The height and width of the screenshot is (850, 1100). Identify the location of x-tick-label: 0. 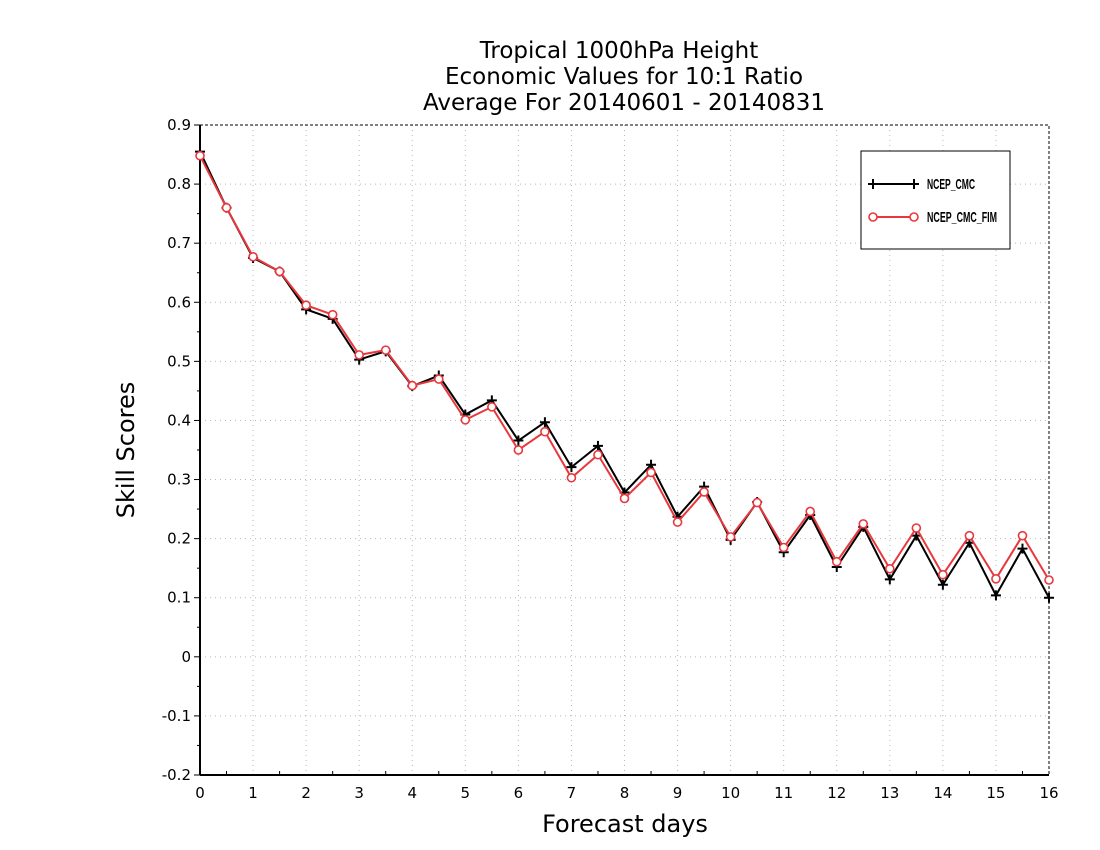
(200, 793).